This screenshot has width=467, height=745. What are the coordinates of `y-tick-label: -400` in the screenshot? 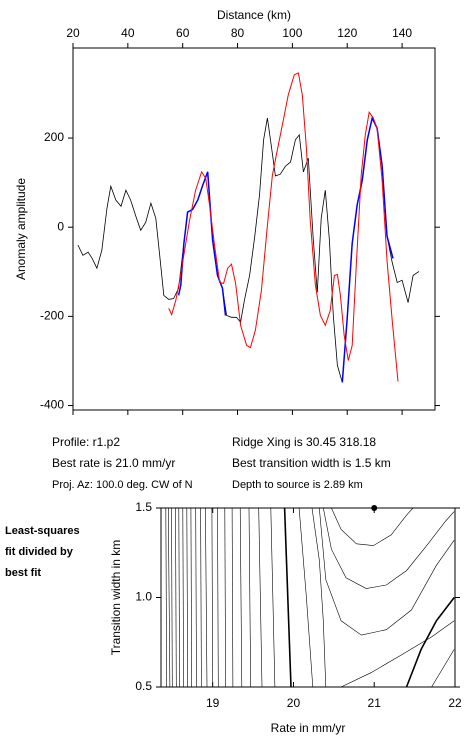 It's located at (52, 405).